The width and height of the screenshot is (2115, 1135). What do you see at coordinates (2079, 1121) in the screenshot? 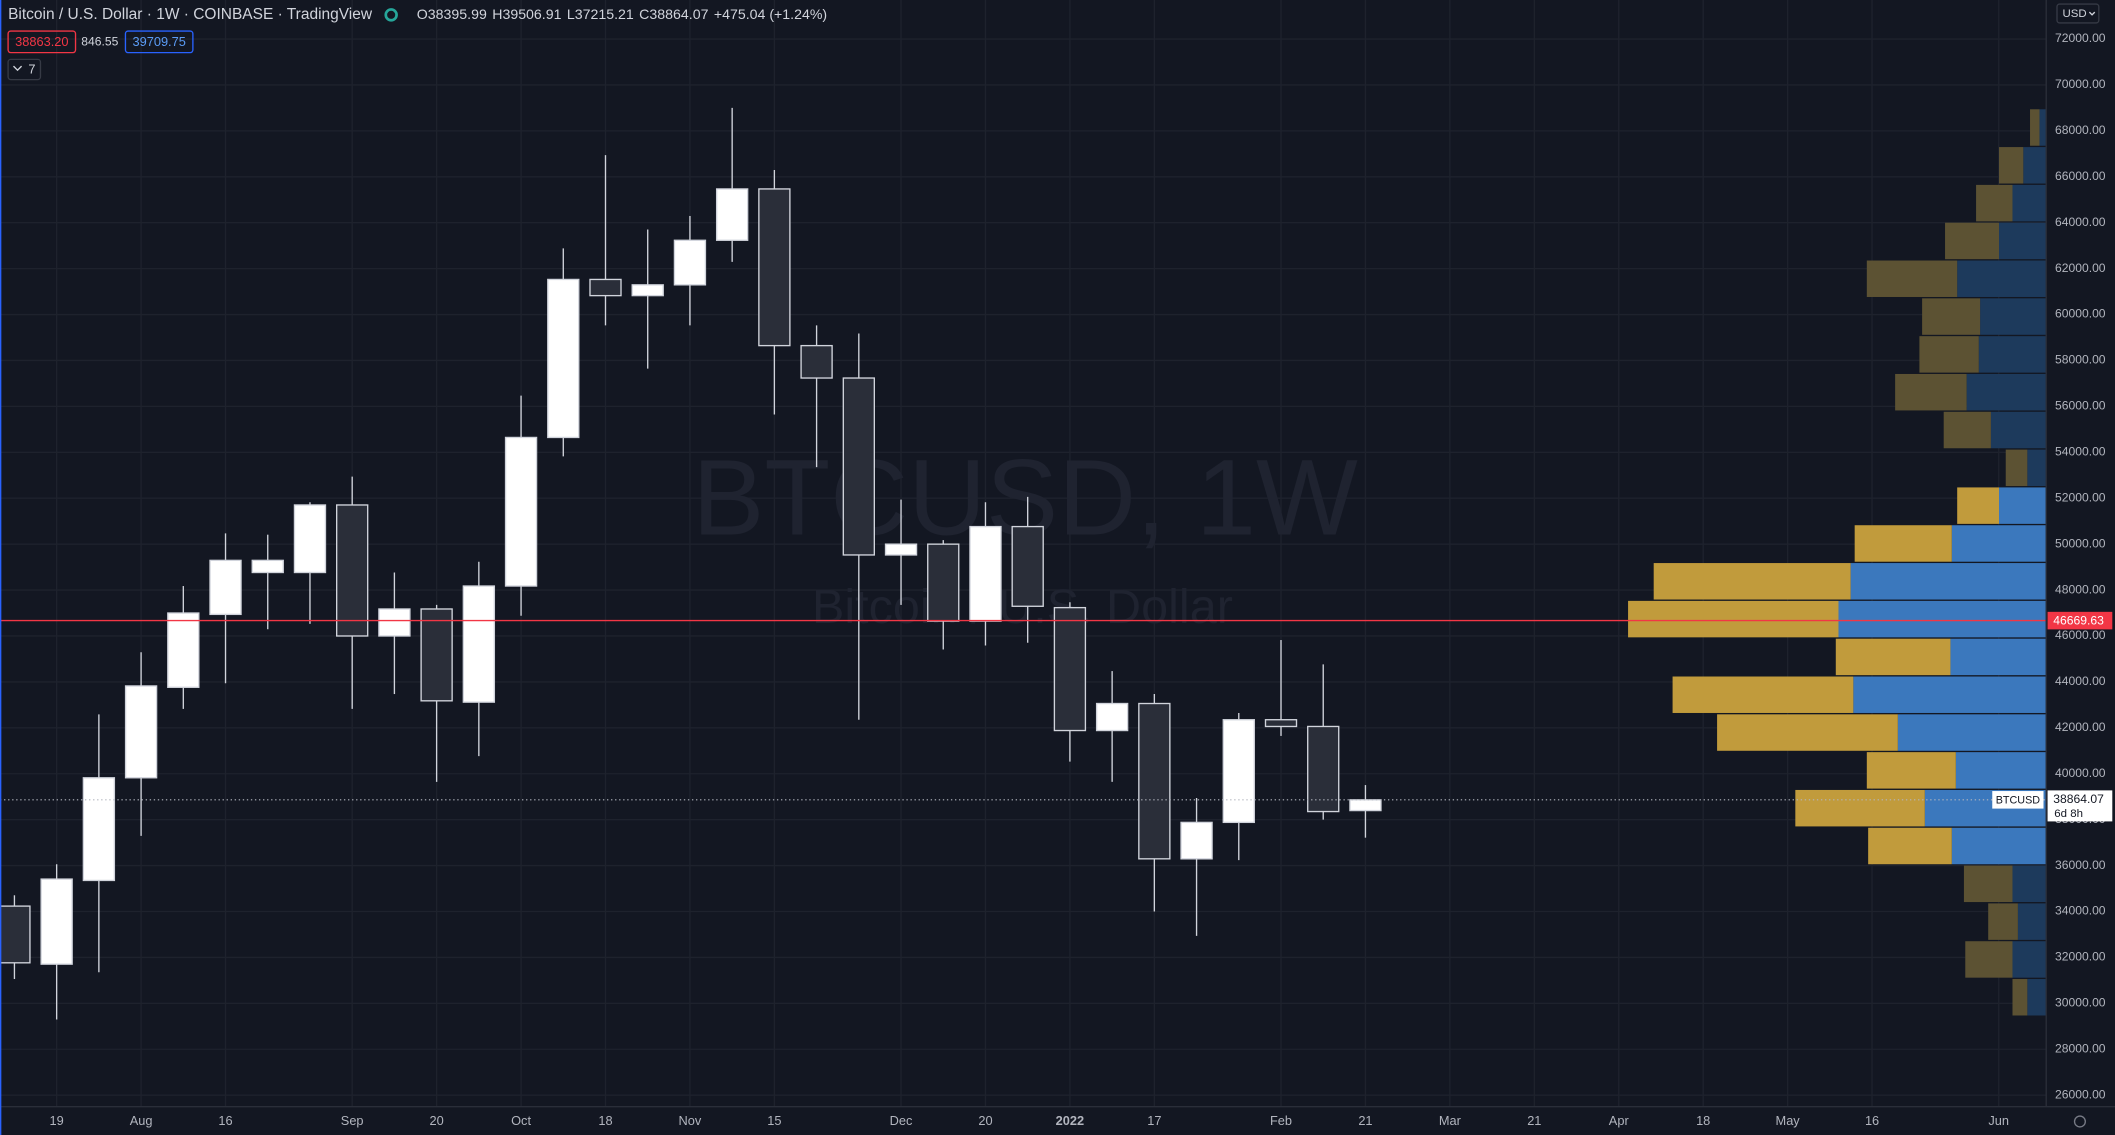
I see `settings-icon` at bounding box center [2079, 1121].